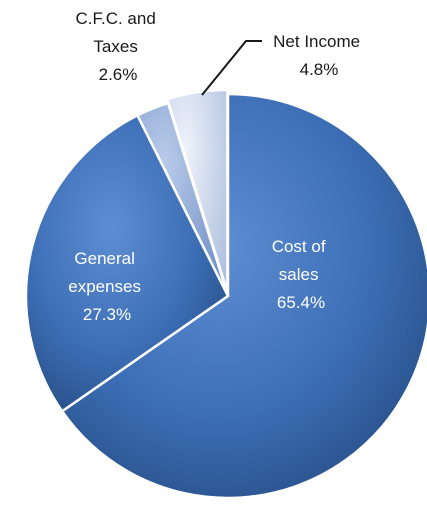 This screenshot has width=427, height=506. I want to click on net-income-leader-line, so click(231, 68).